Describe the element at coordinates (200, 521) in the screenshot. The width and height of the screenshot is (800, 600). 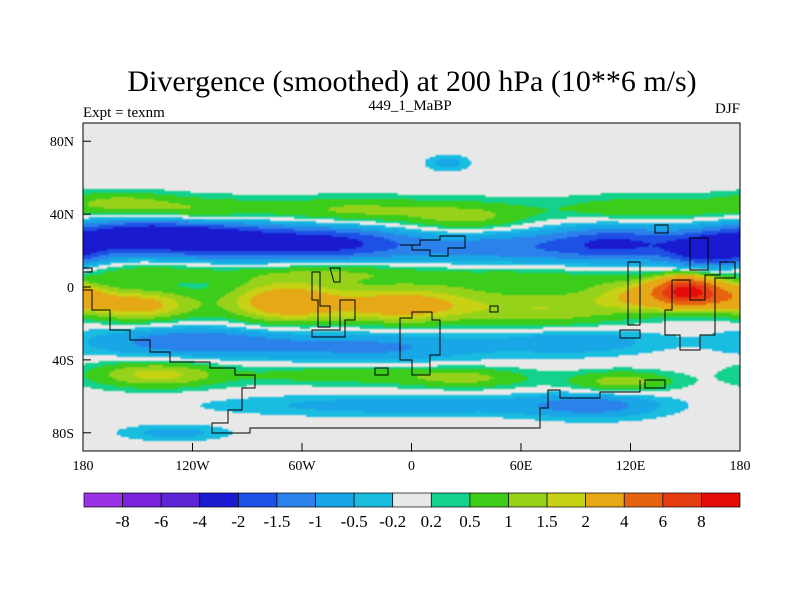
I see `colorbar-label: -4` at that location.